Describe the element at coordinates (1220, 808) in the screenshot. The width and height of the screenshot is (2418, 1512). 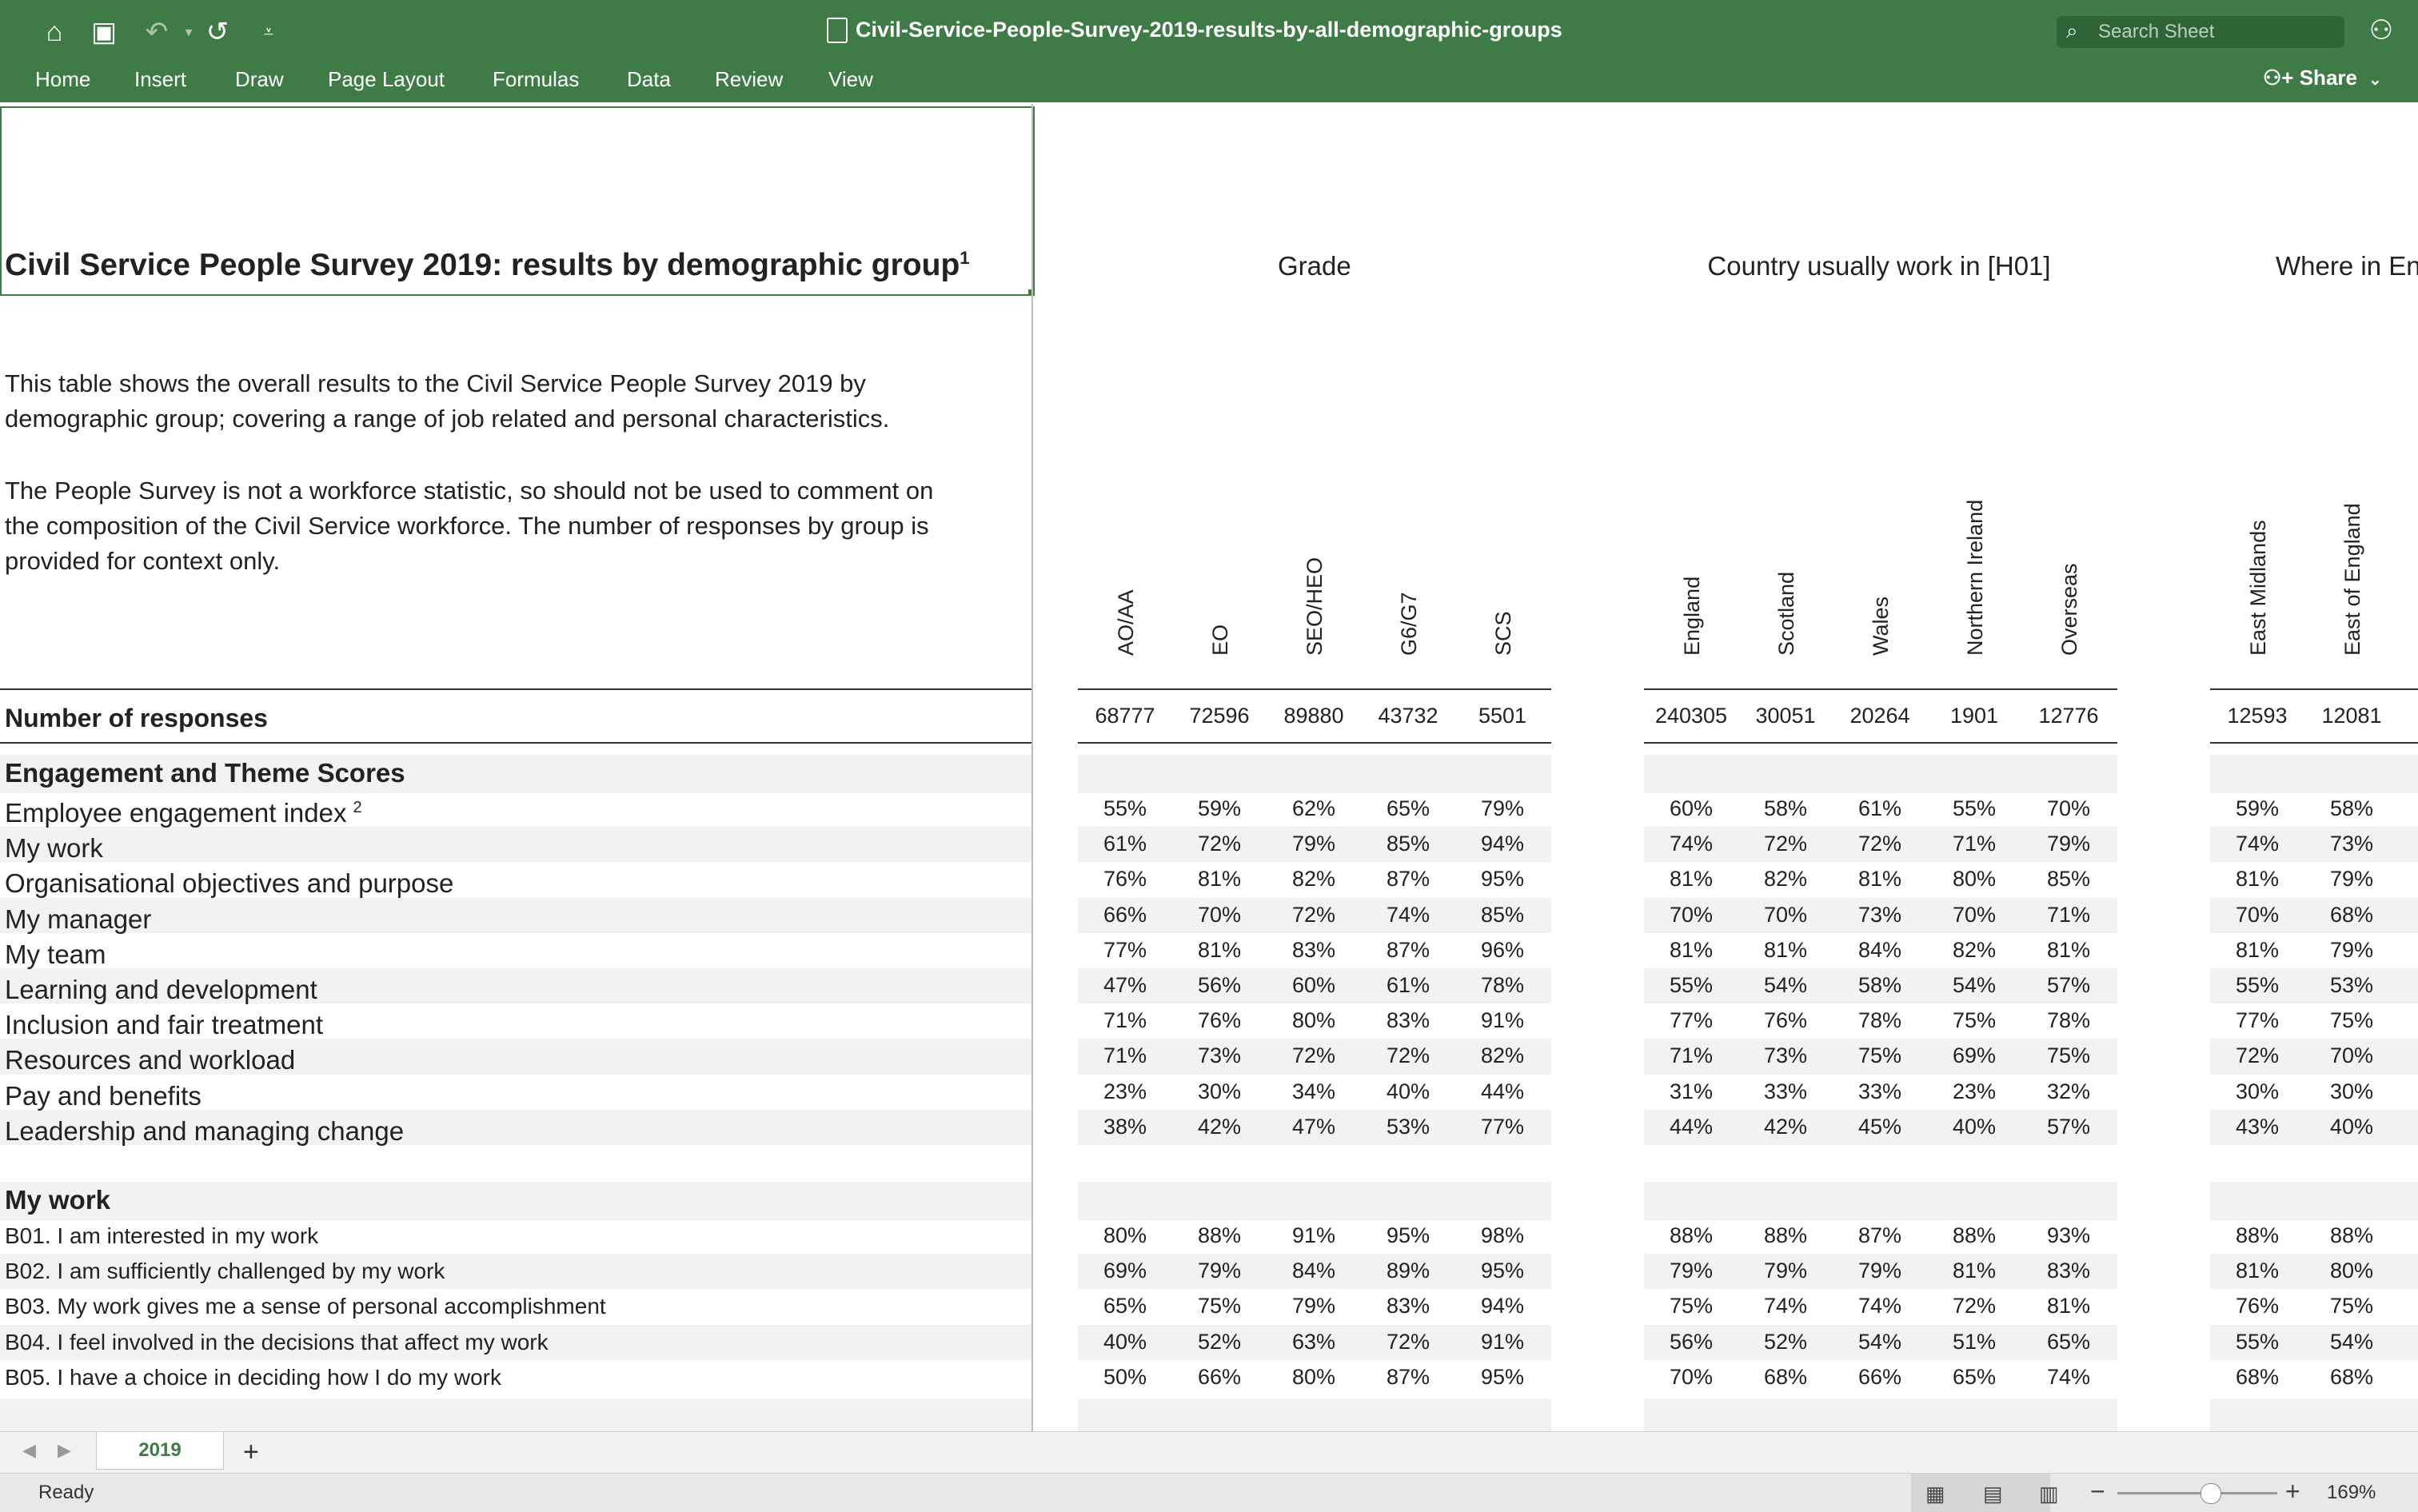
I see `pct-cell: 59%` at that location.